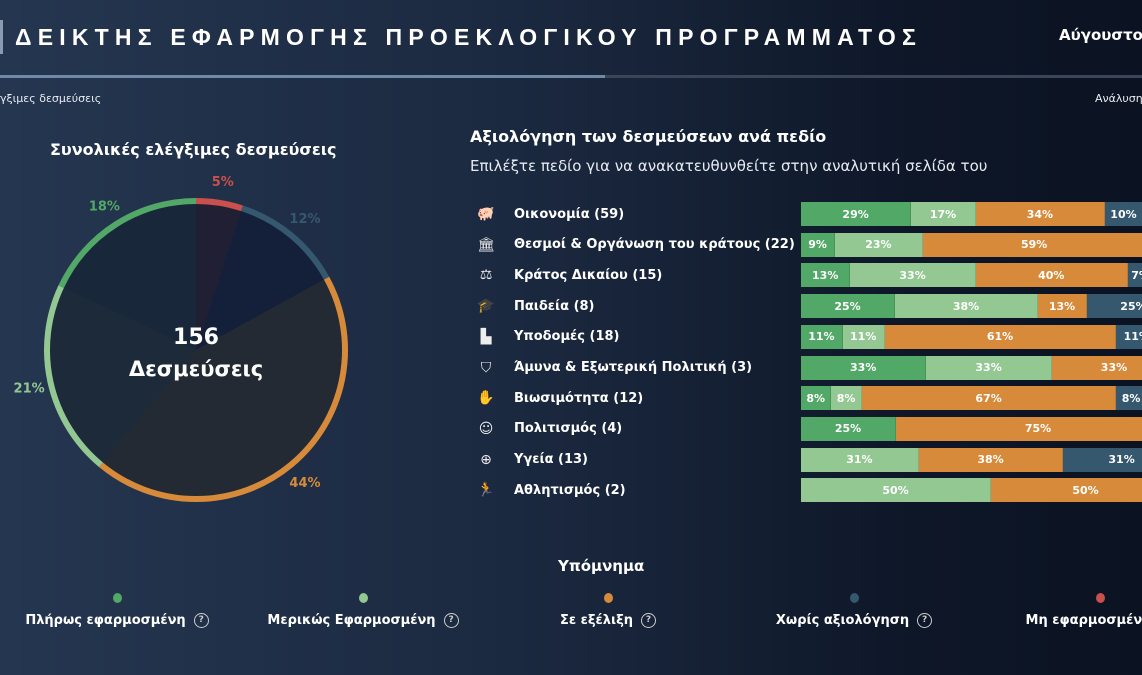 The height and width of the screenshot is (675, 1142). What do you see at coordinates (879, 244) in the screenshot?
I see `bar-segment: 23%` at bounding box center [879, 244].